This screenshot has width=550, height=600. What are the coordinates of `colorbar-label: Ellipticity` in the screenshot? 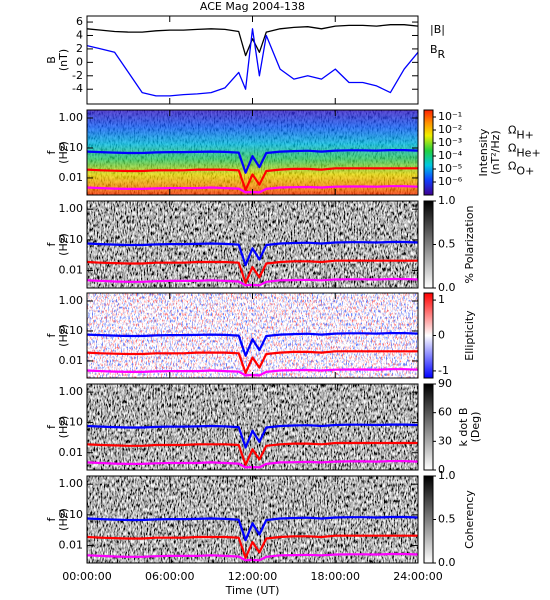 It's located at (469, 335).